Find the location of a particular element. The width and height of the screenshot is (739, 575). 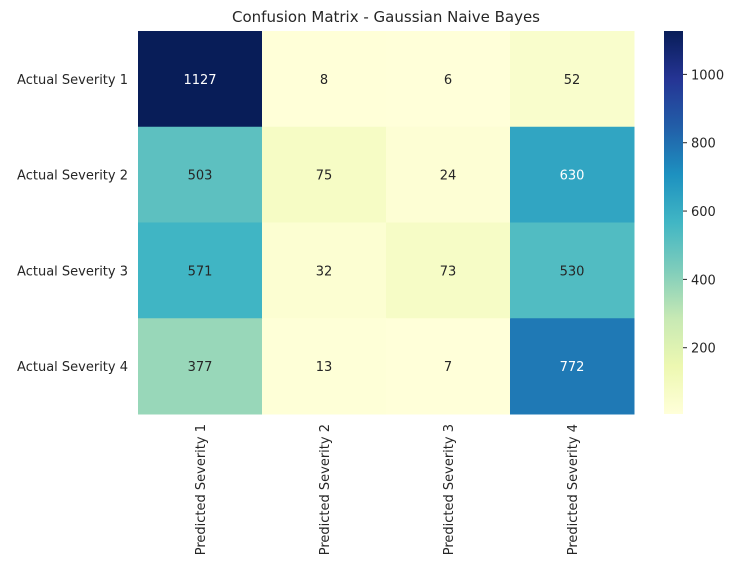

cell-value-label: 32 is located at coordinates (324, 271).